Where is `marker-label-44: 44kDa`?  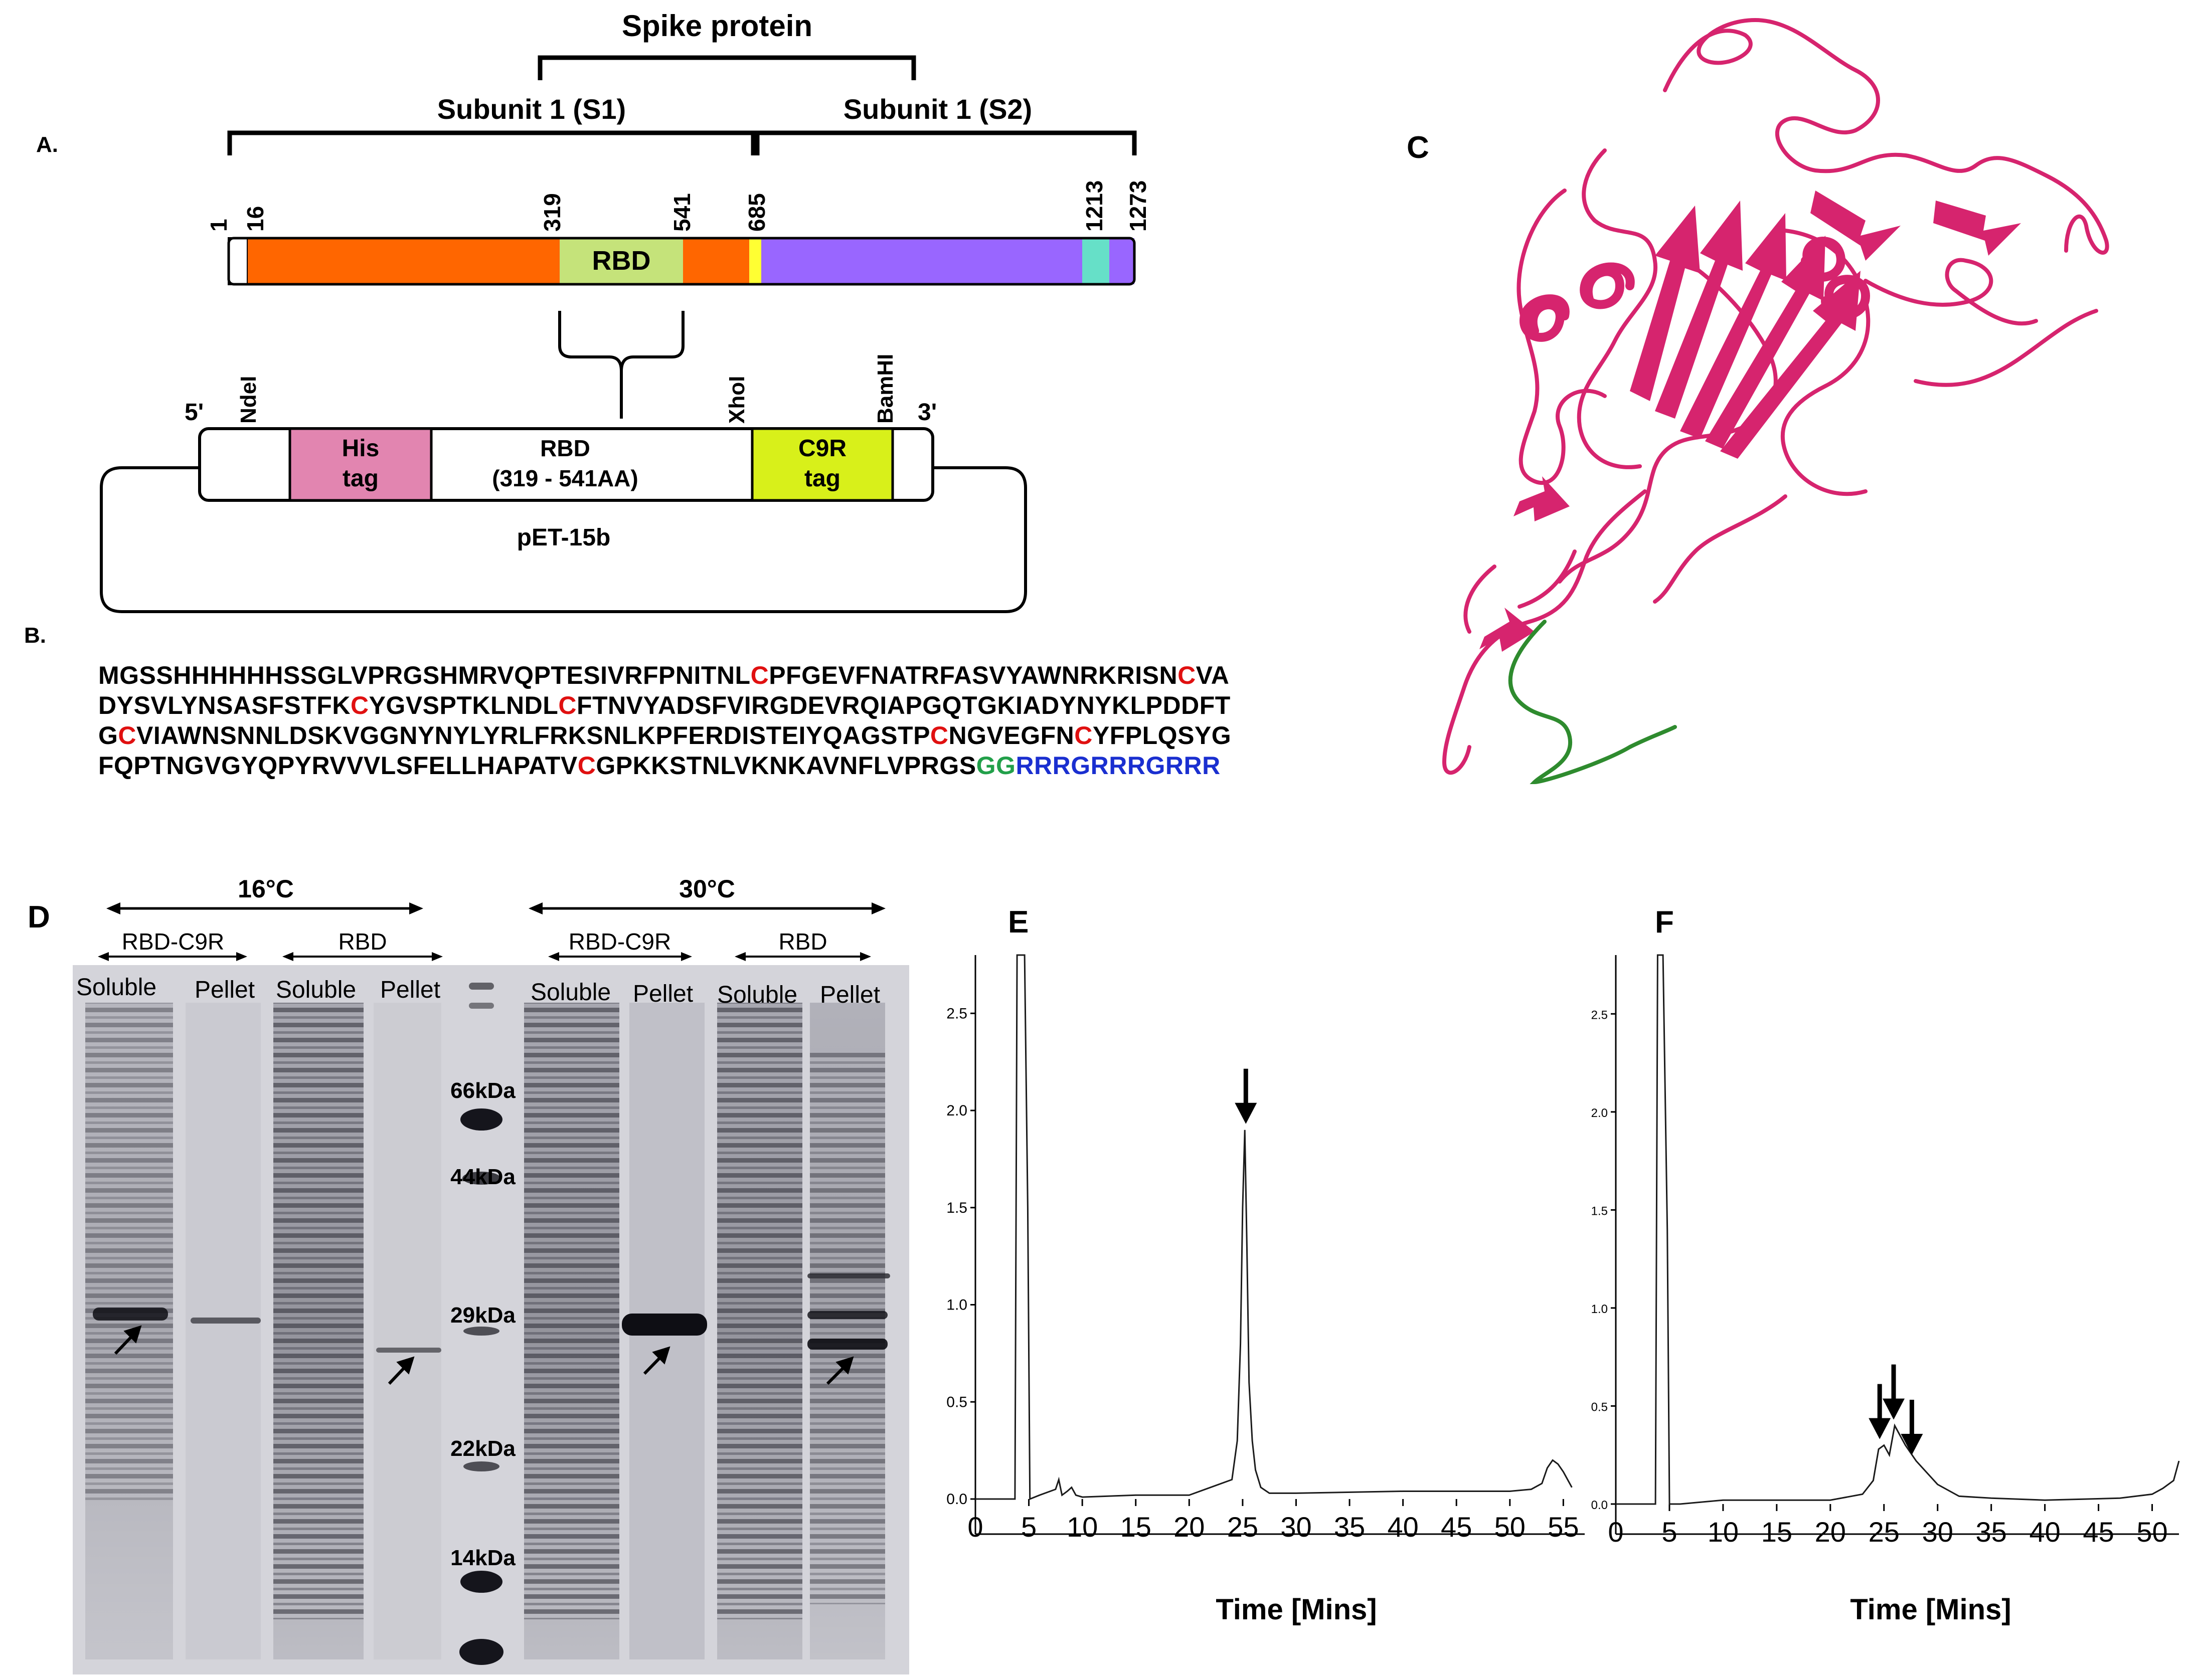 marker-label-44: 44kDa is located at coordinates (483, 1177).